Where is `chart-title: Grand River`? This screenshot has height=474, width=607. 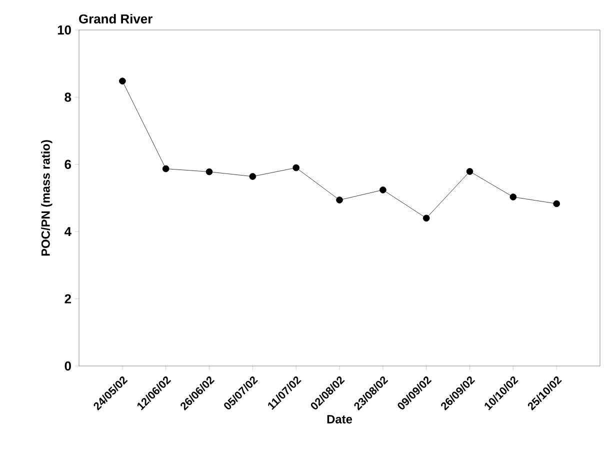
chart-title: Grand River is located at coordinates (115, 19).